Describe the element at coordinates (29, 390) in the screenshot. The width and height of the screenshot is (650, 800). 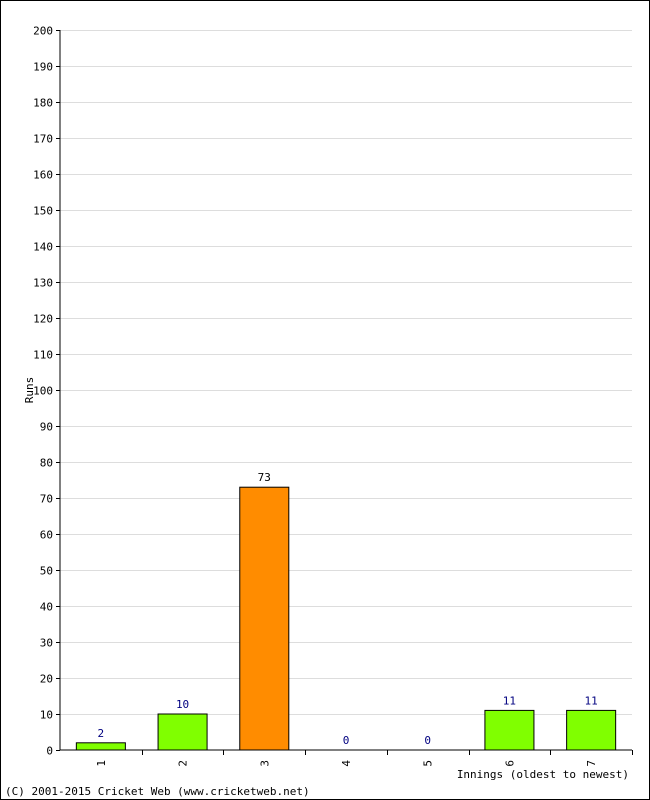
I see `y-axis-label: Runs` at that location.